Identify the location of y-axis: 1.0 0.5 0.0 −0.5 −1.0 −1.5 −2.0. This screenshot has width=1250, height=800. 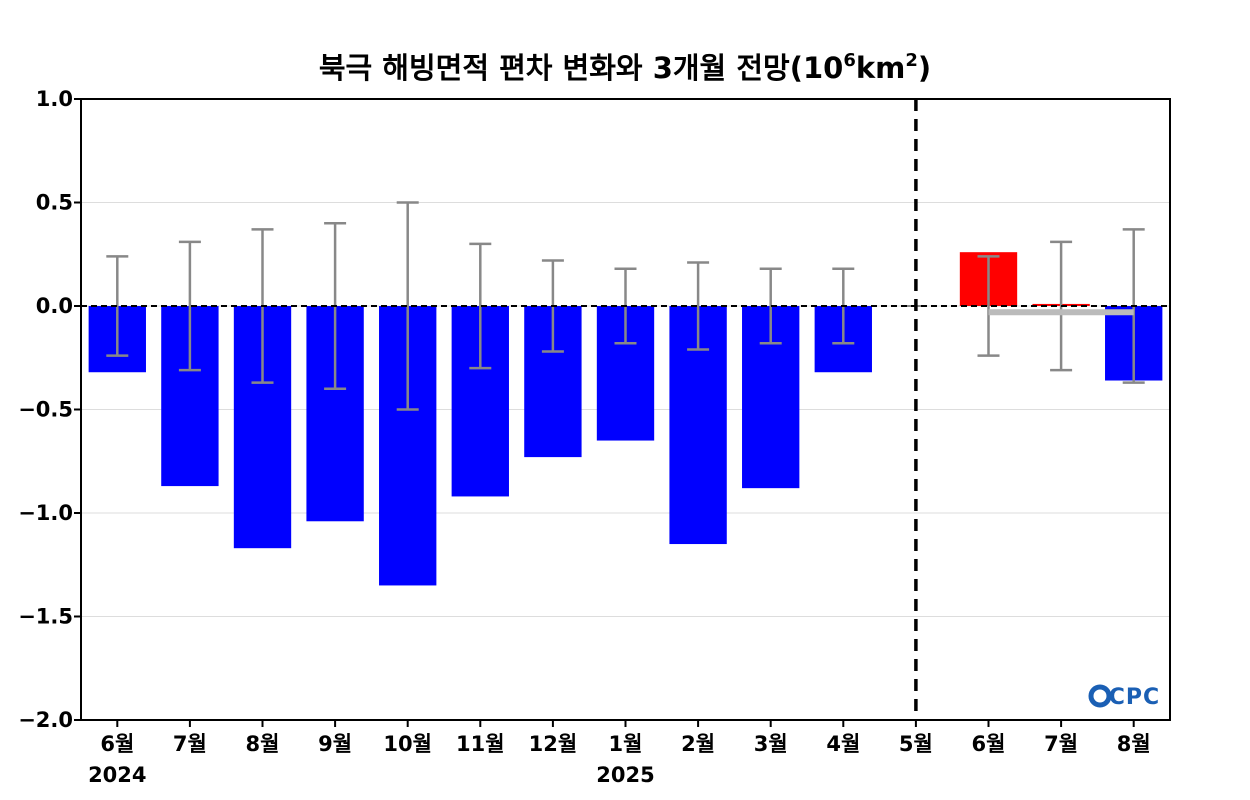
(49, 409).